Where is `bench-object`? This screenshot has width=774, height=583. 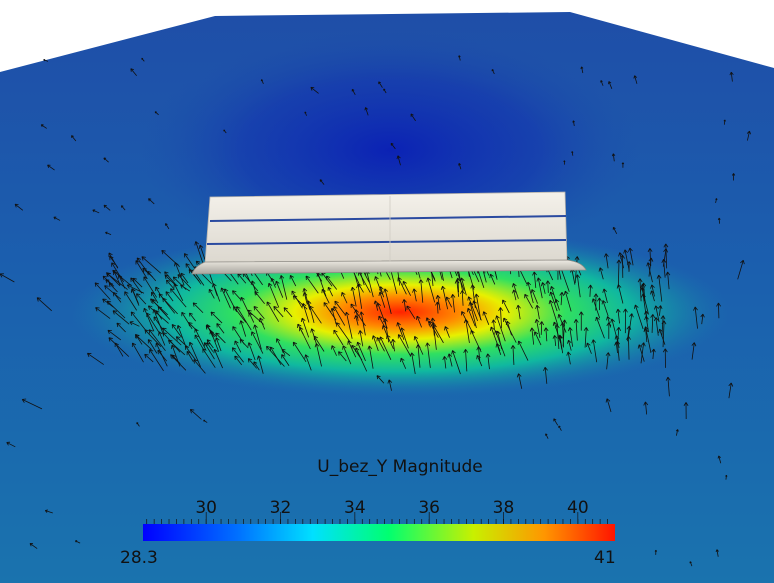 bench-object is located at coordinates (389, 233).